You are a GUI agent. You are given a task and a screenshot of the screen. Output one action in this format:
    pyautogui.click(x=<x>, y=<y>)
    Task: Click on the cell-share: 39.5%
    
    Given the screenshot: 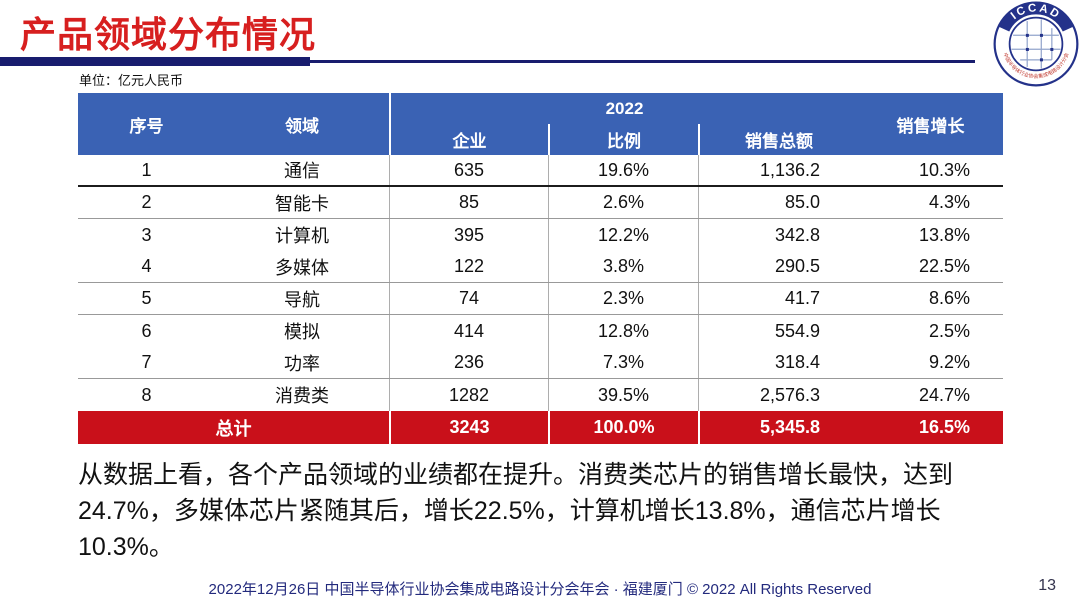 What is the action you would take?
    pyautogui.click(x=623, y=395)
    